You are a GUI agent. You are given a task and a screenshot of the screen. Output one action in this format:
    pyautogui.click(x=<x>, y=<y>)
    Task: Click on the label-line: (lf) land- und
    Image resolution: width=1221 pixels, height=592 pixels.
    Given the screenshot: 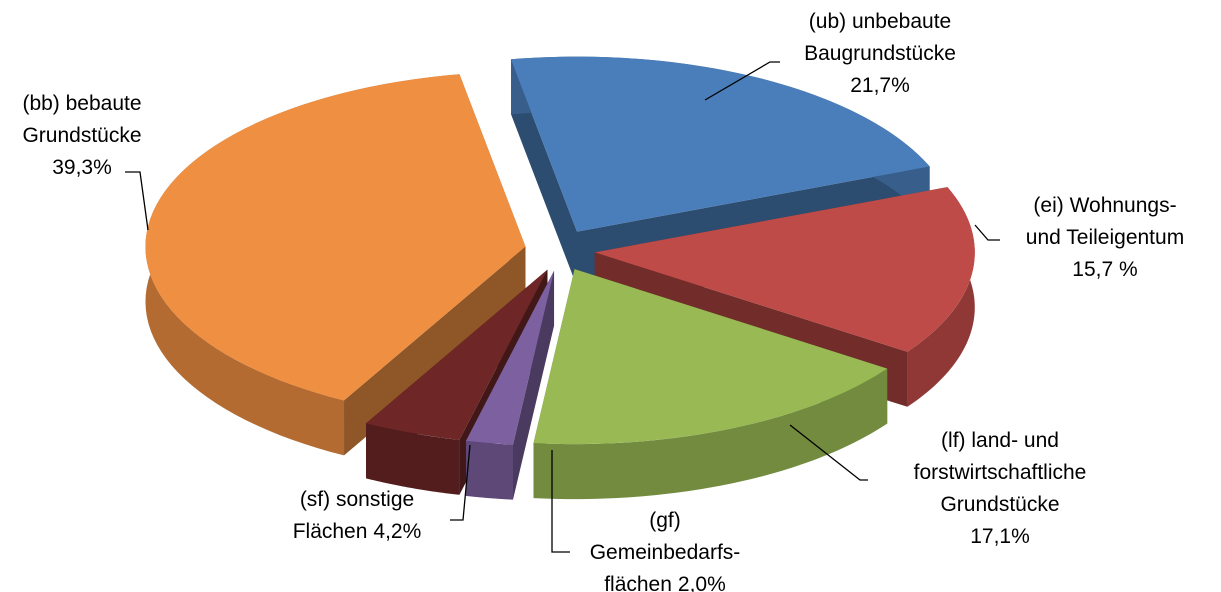 What is the action you would take?
    pyautogui.click(x=1000, y=440)
    